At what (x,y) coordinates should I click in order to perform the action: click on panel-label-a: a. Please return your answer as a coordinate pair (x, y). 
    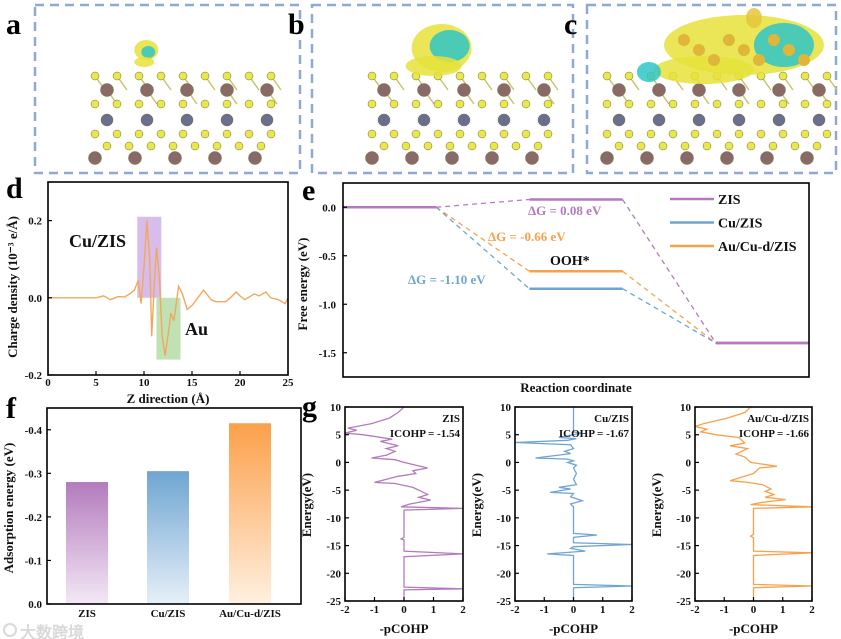
    Looking at the image, I should click on (13, 24).